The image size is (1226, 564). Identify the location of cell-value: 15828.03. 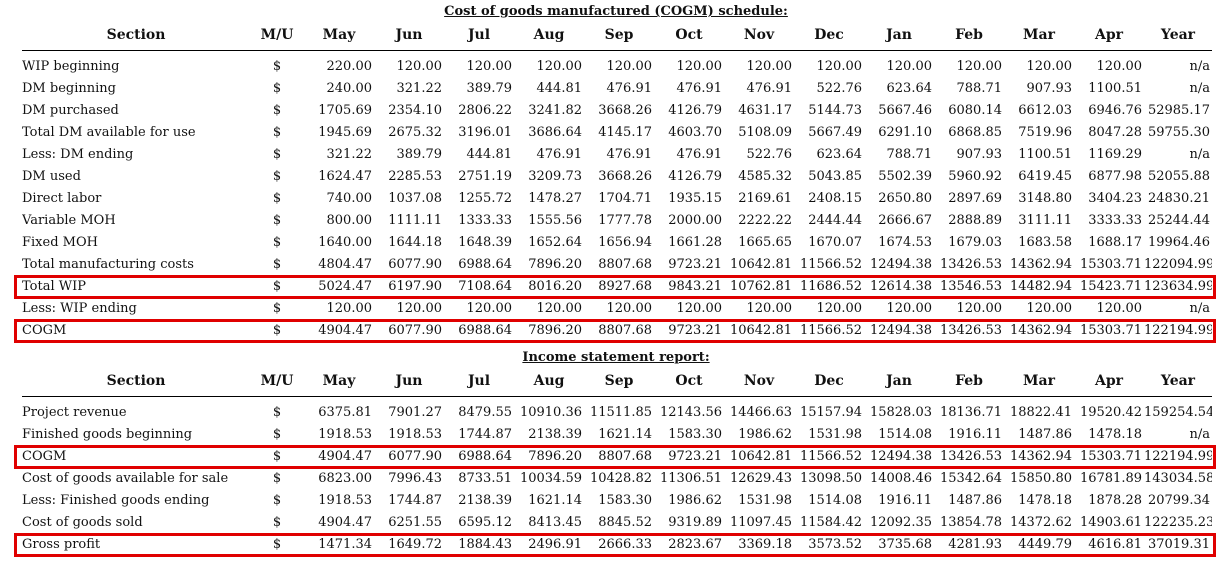
(900, 412).